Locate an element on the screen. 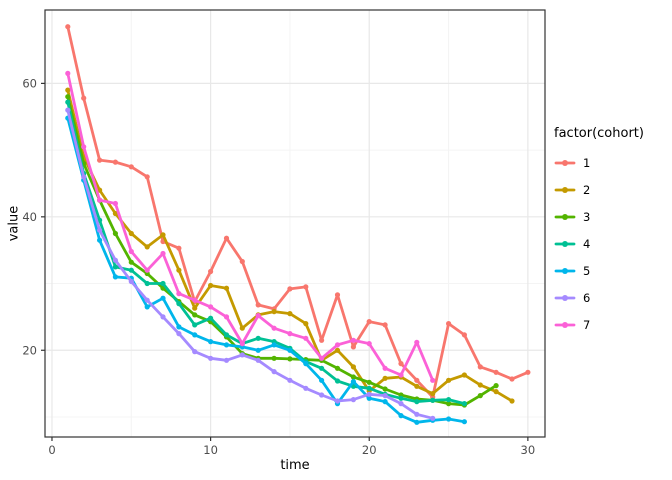 Image resolution: width=672 pixels, height=480 pixels. y-tick-label: 20 is located at coordinates (29, 350).